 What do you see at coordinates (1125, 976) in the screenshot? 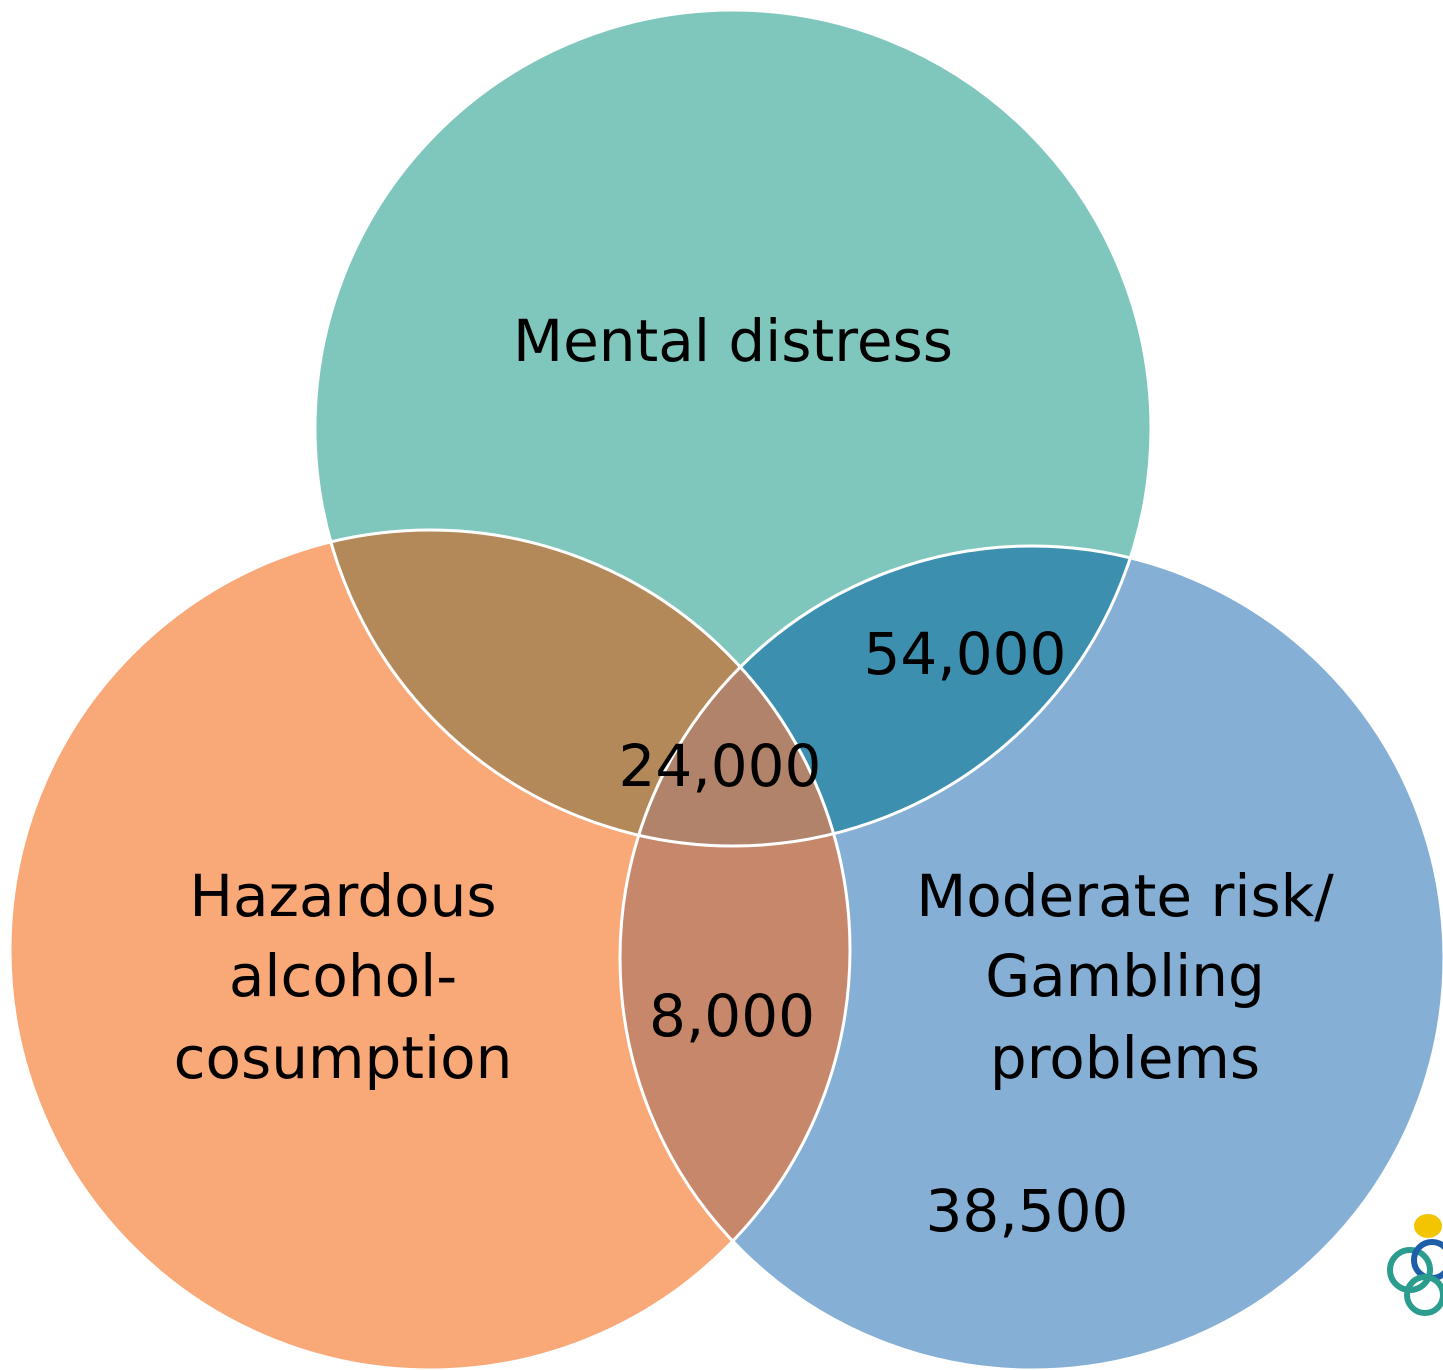
I see `set-label: Gambling` at bounding box center [1125, 976].